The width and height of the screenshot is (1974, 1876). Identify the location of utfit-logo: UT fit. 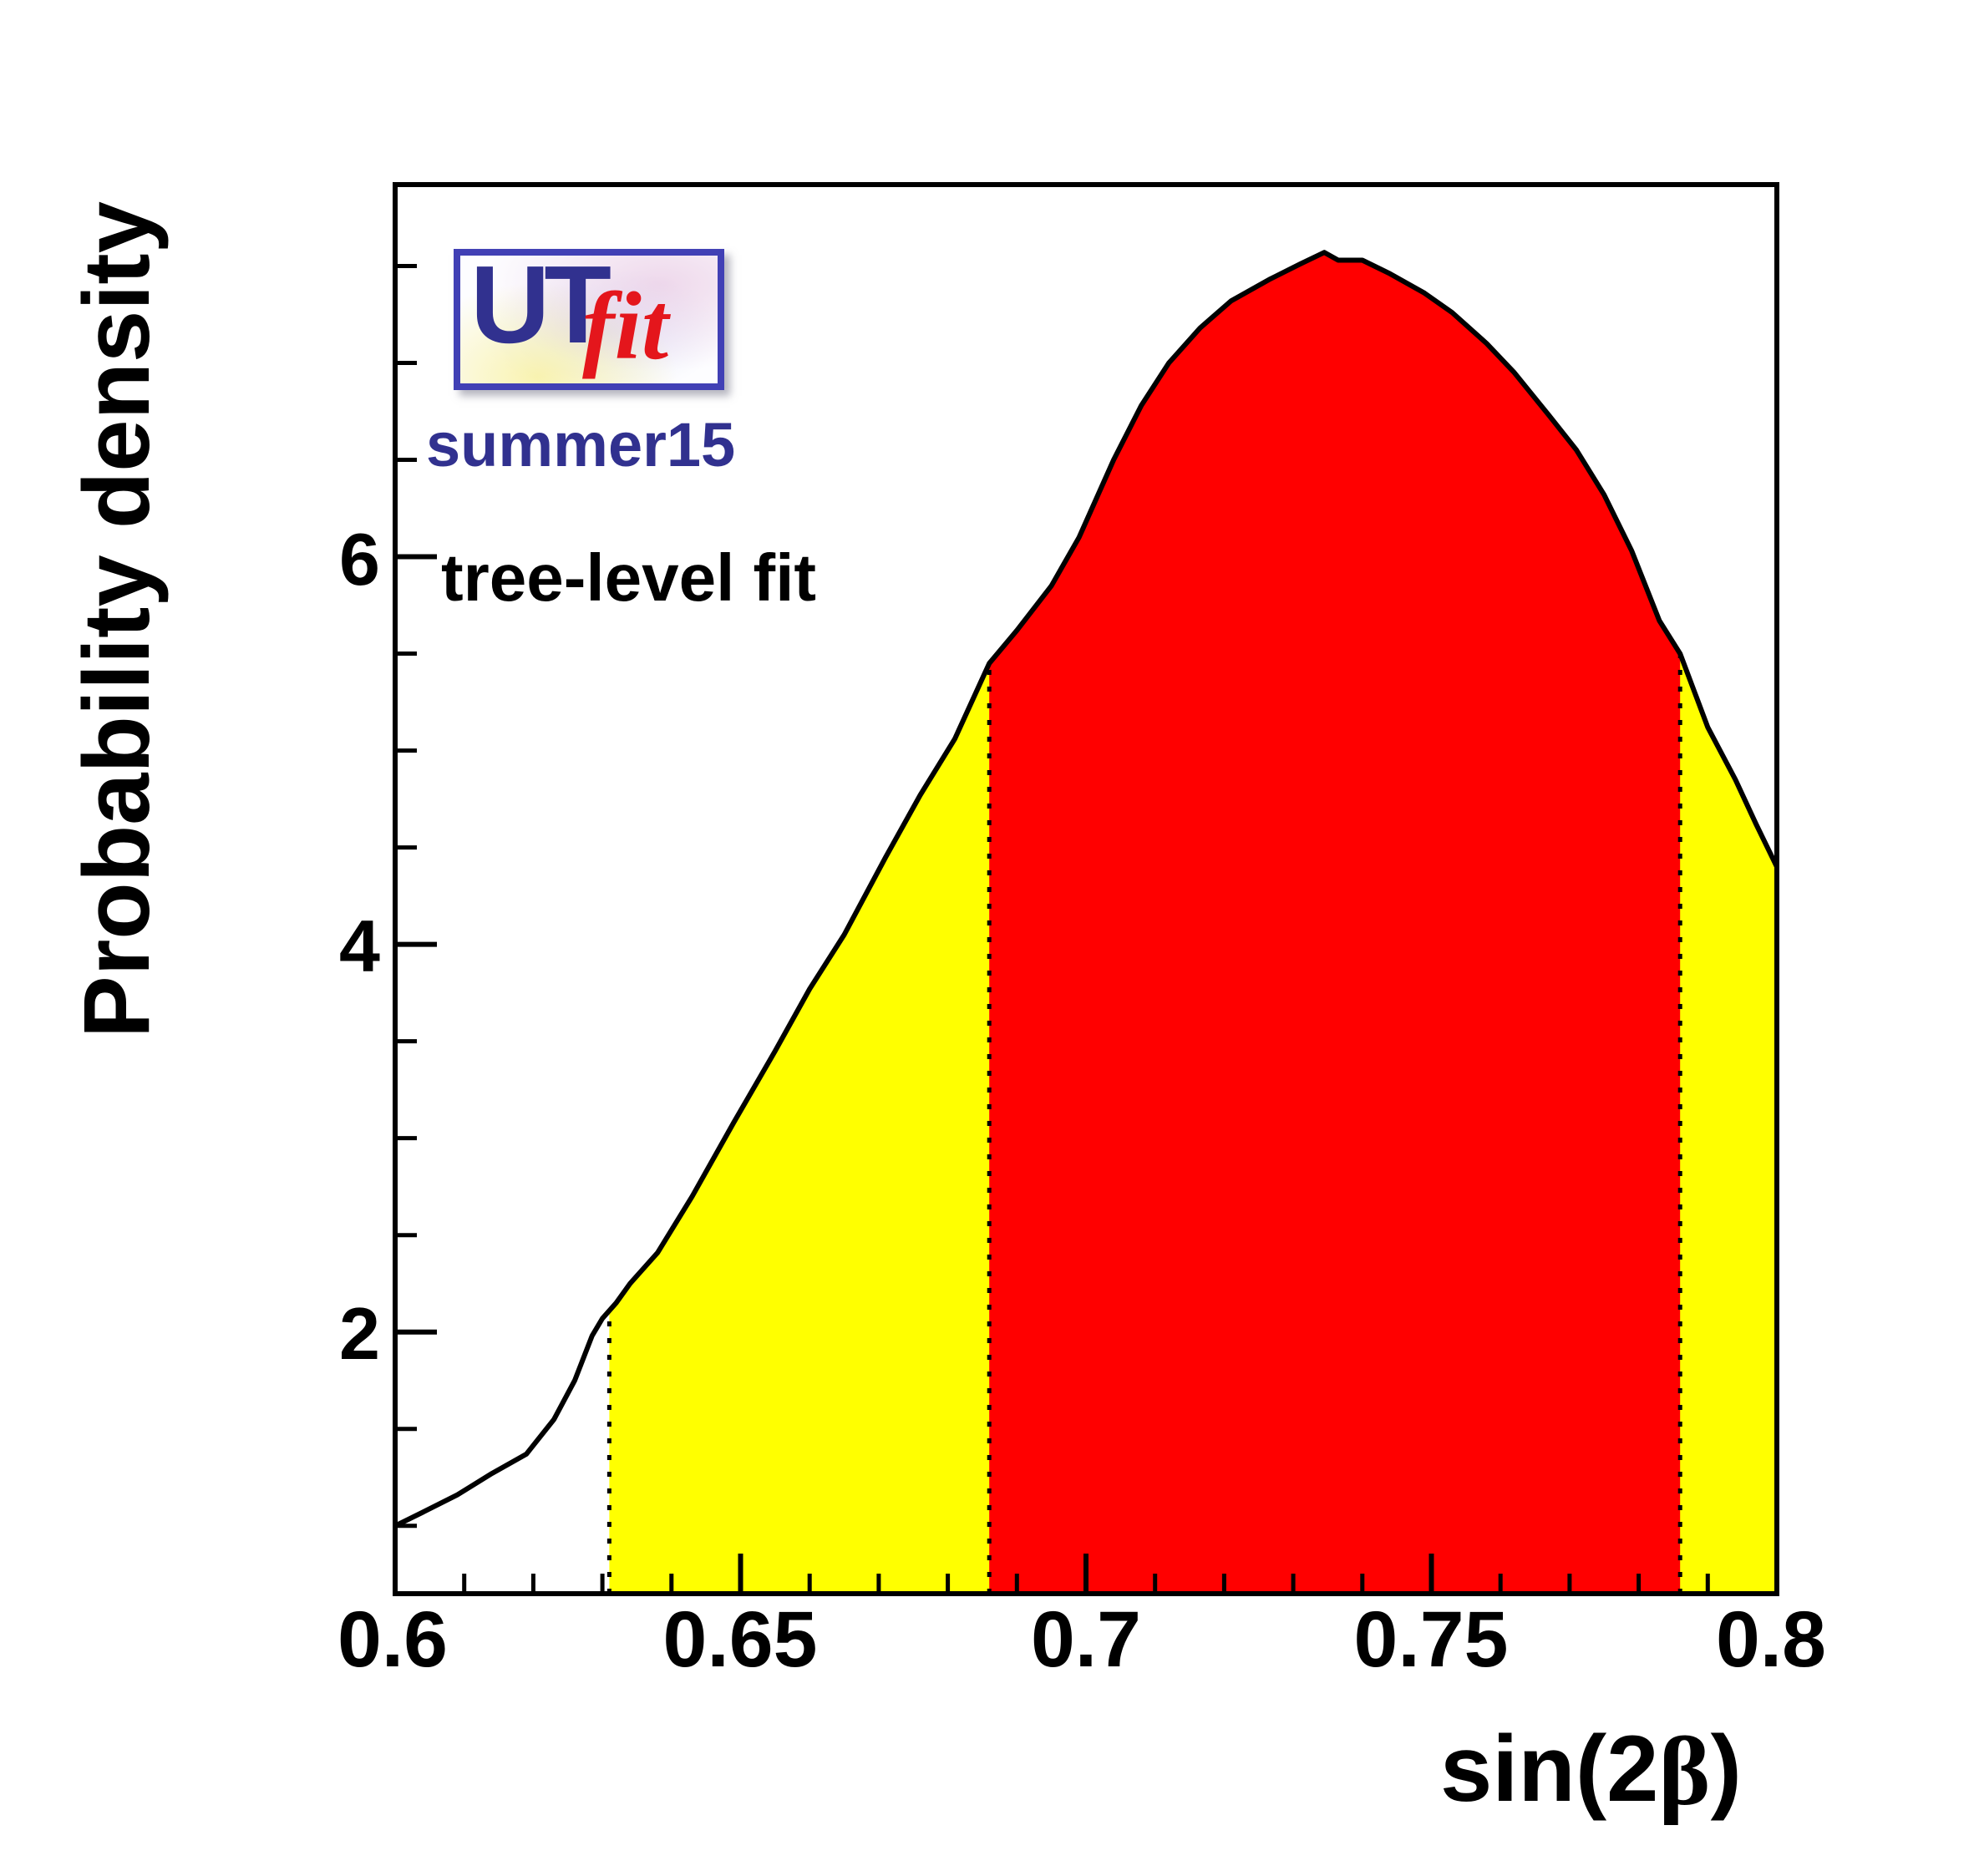
(589, 317).